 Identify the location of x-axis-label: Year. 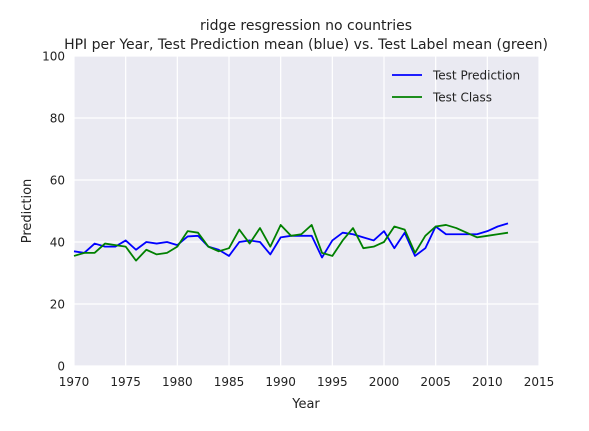
(305, 404).